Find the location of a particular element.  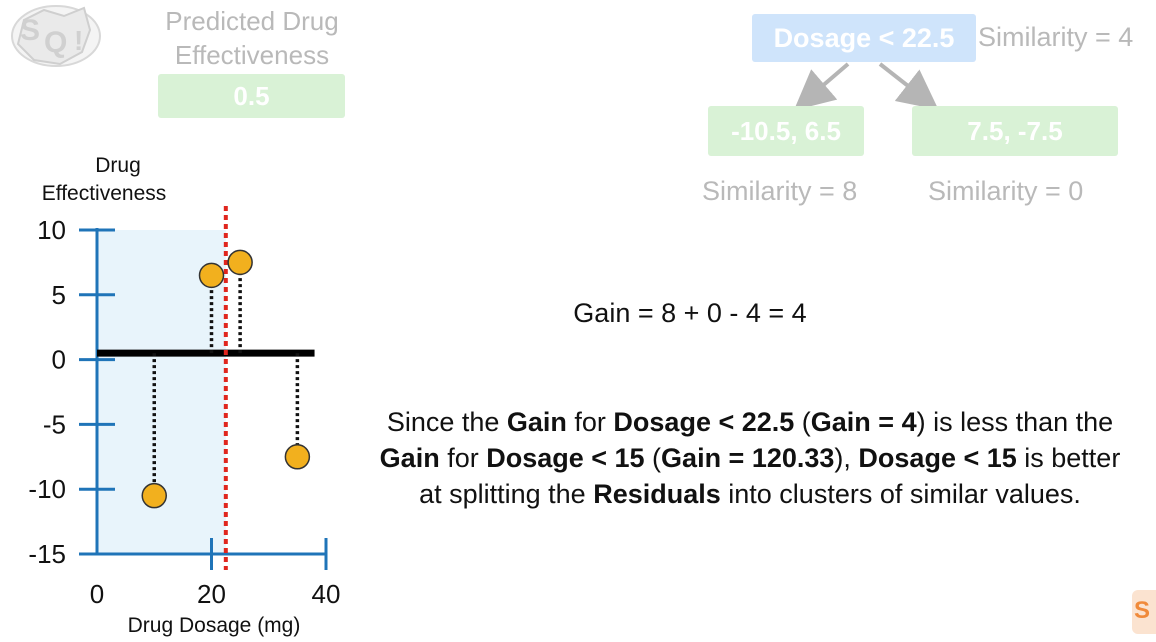

svg-text: Q is located at coordinates (55, 42).